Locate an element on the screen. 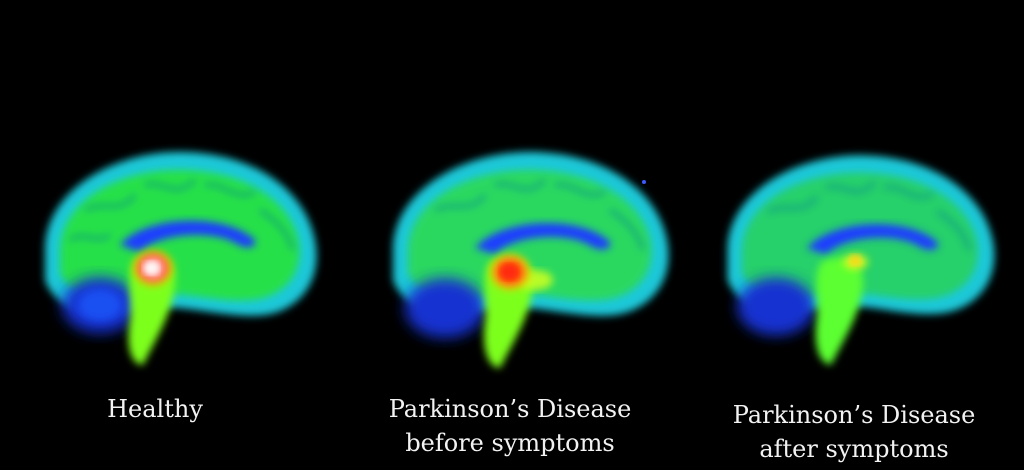 Image resolution: width=1024 pixels, height=470 pixels. caption-line: before symptoms is located at coordinates (510, 443).